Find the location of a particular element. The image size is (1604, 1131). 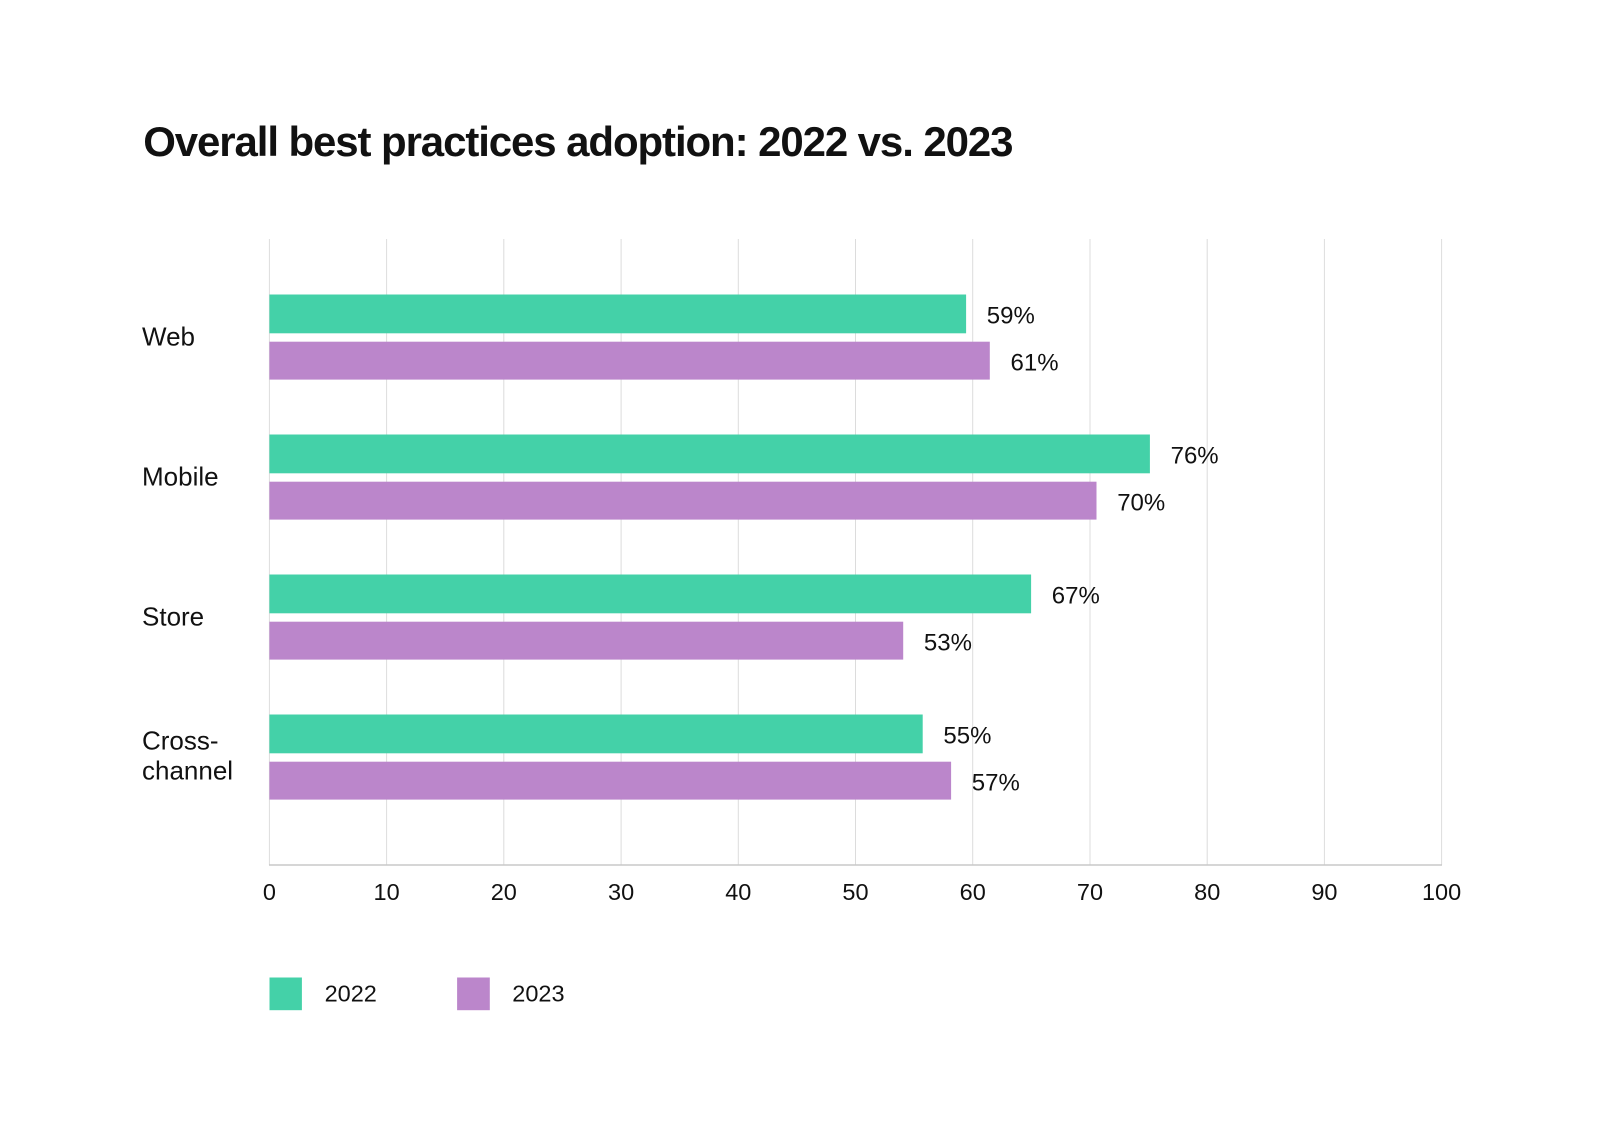

svg-text: Web is located at coordinates (168, 337).